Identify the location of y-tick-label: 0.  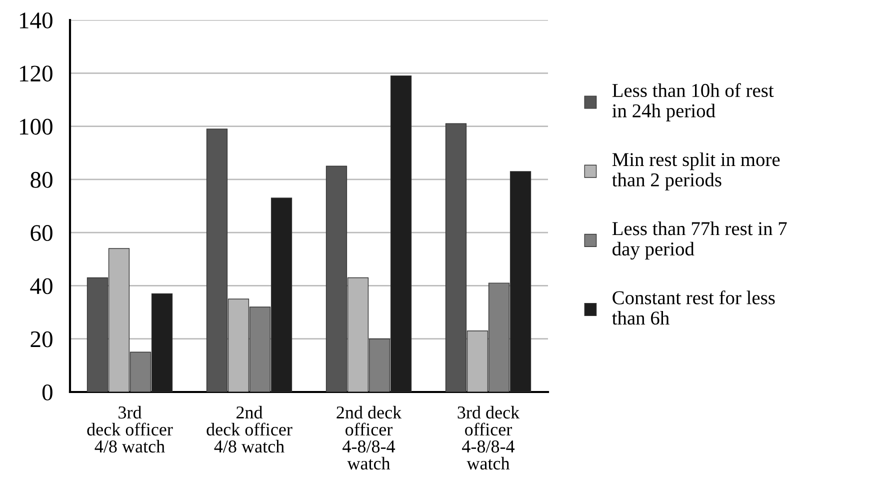
(47, 392).